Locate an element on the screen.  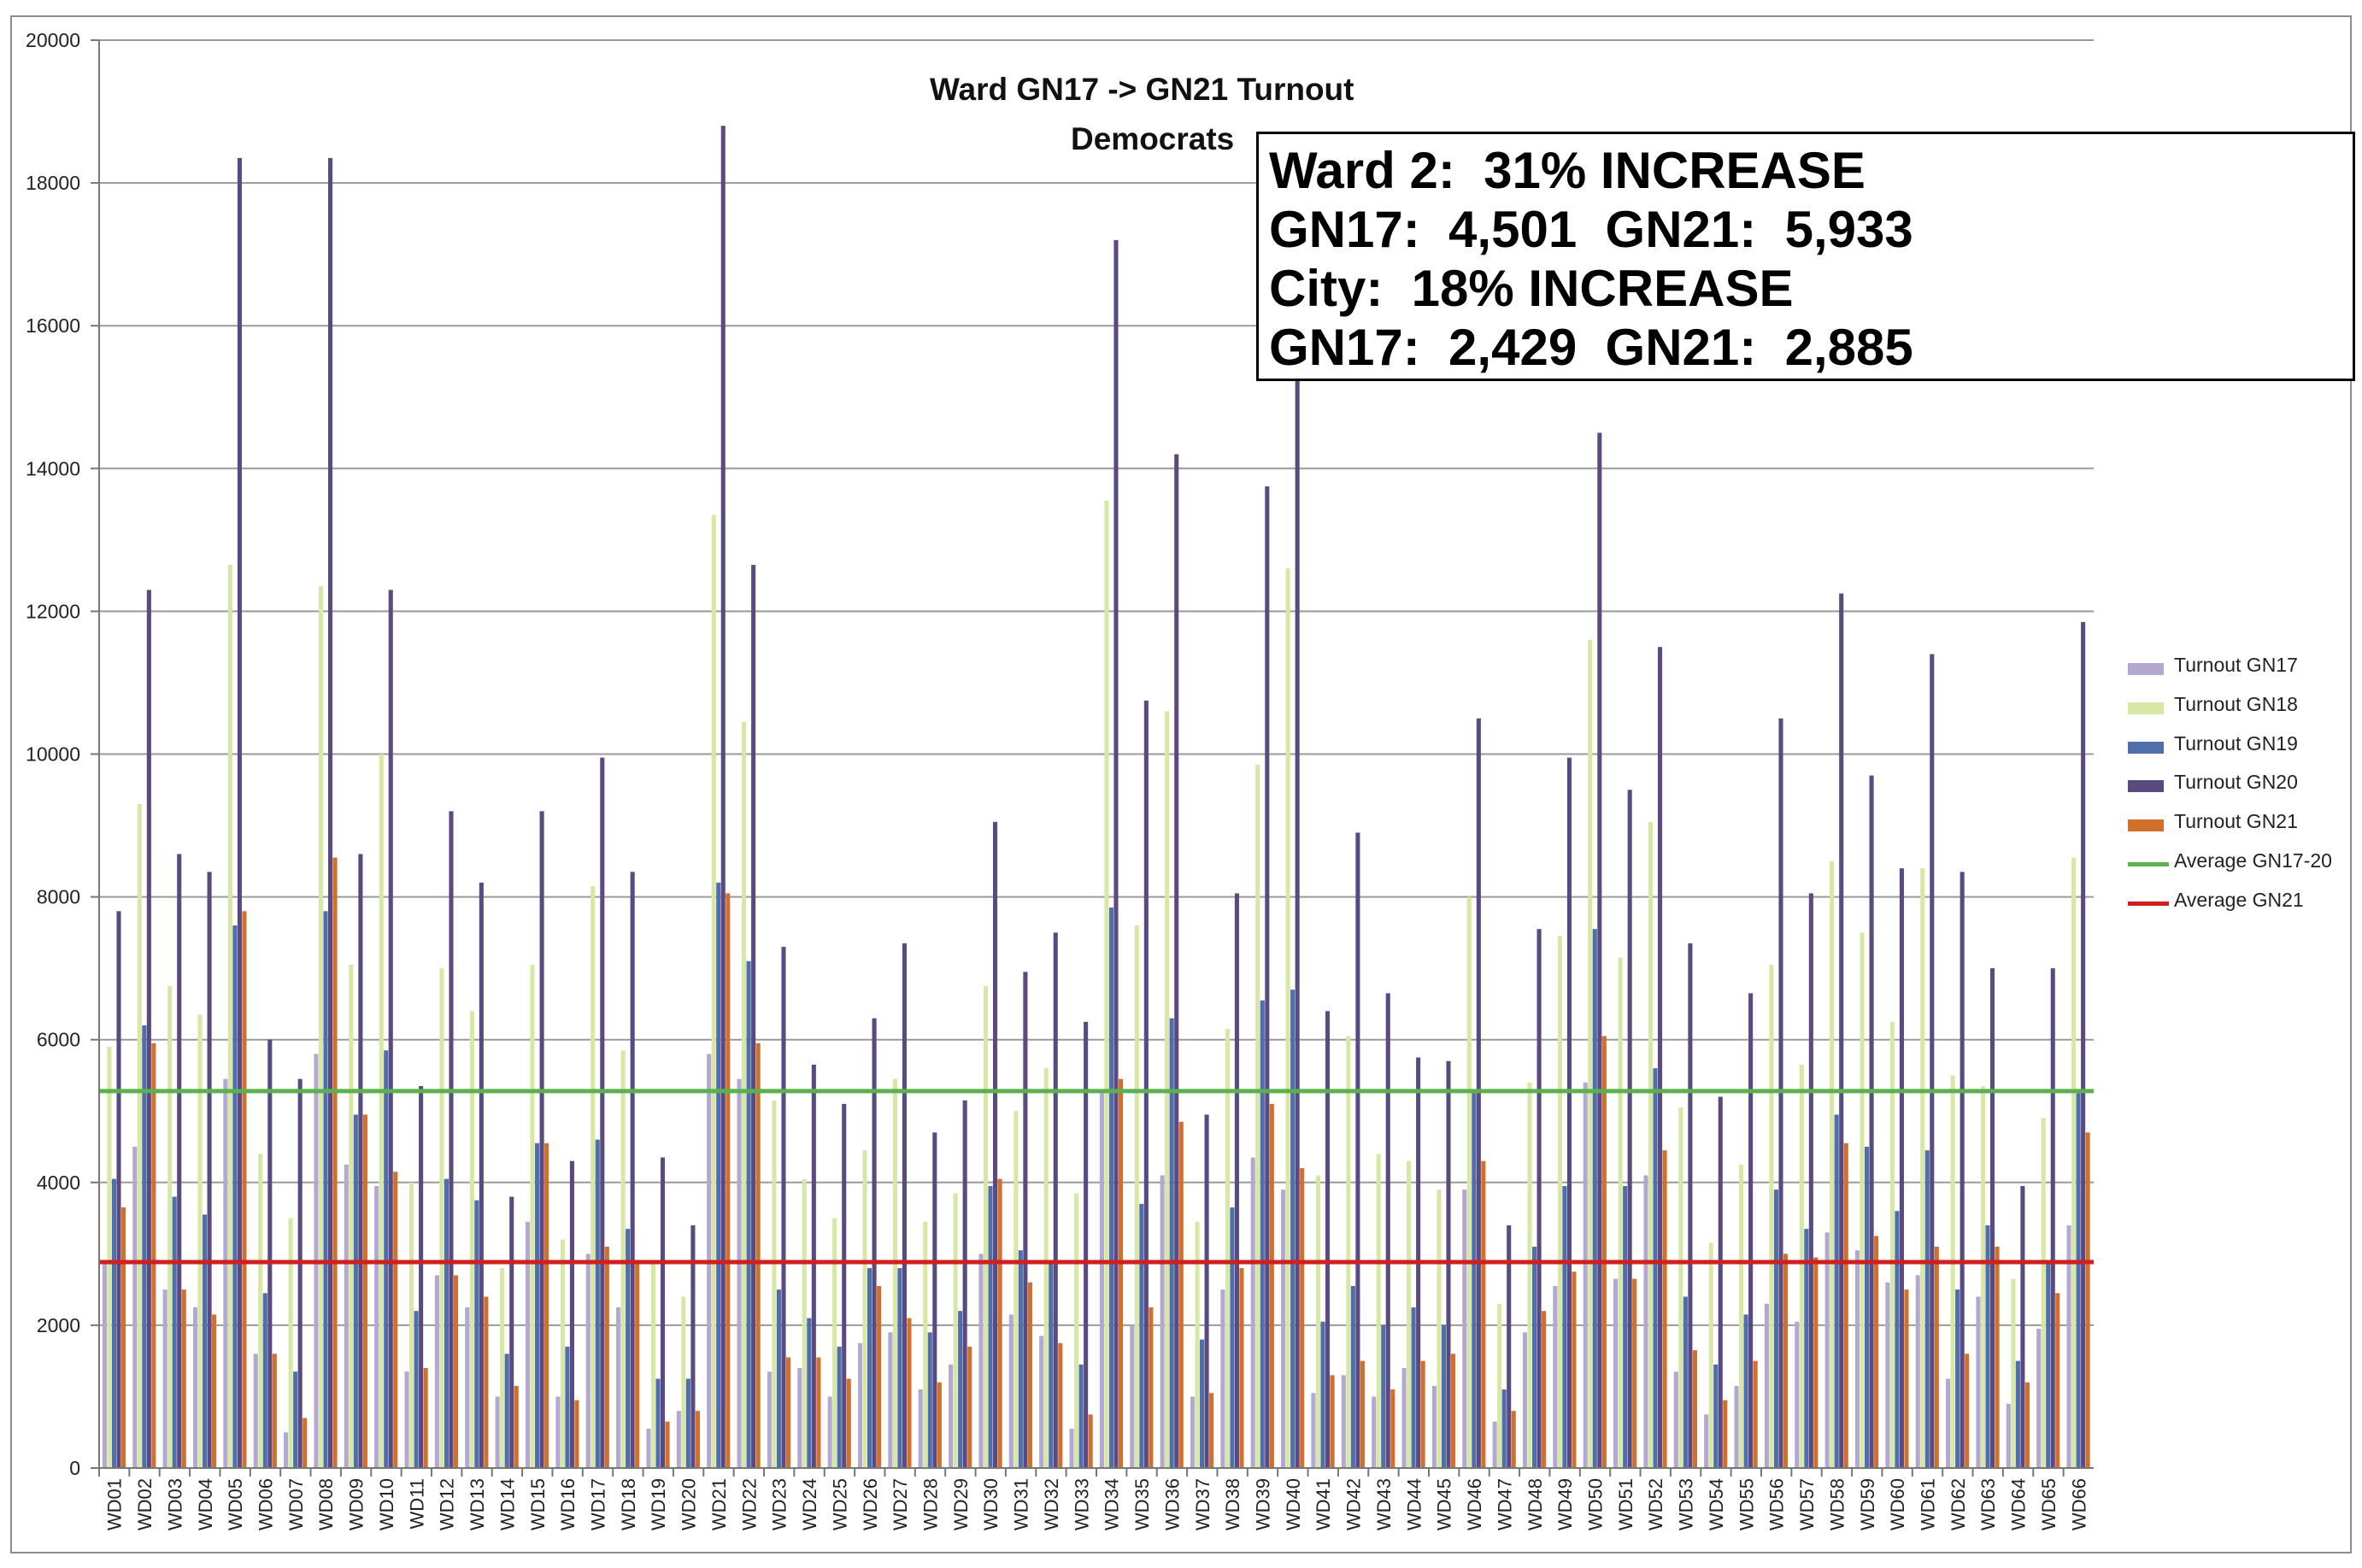
bar-turnout-gn20-wd41 is located at coordinates (1328, 1239).